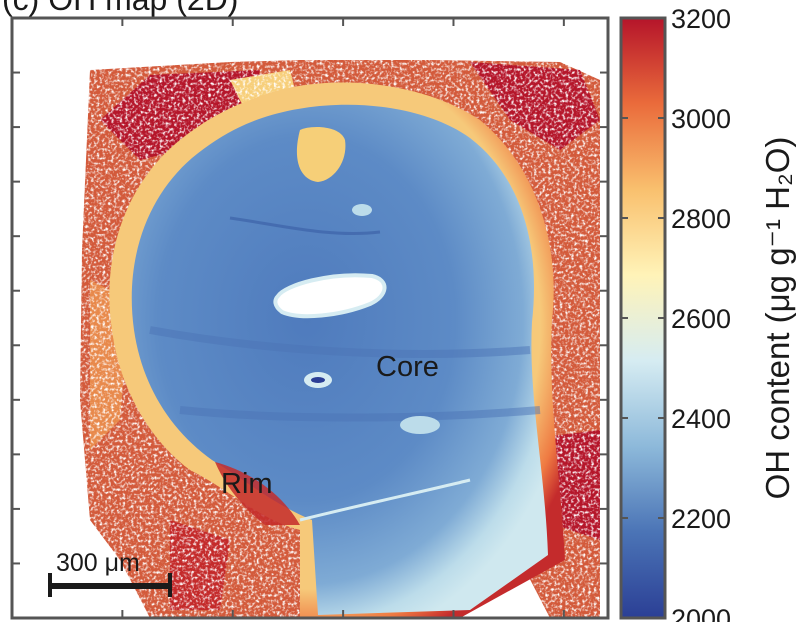 This screenshot has height=622, width=801. What do you see at coordinates (98, 563) in the screenshot?
I see `scale-bar-label: 300 μm` at bounding box center [98, 563].